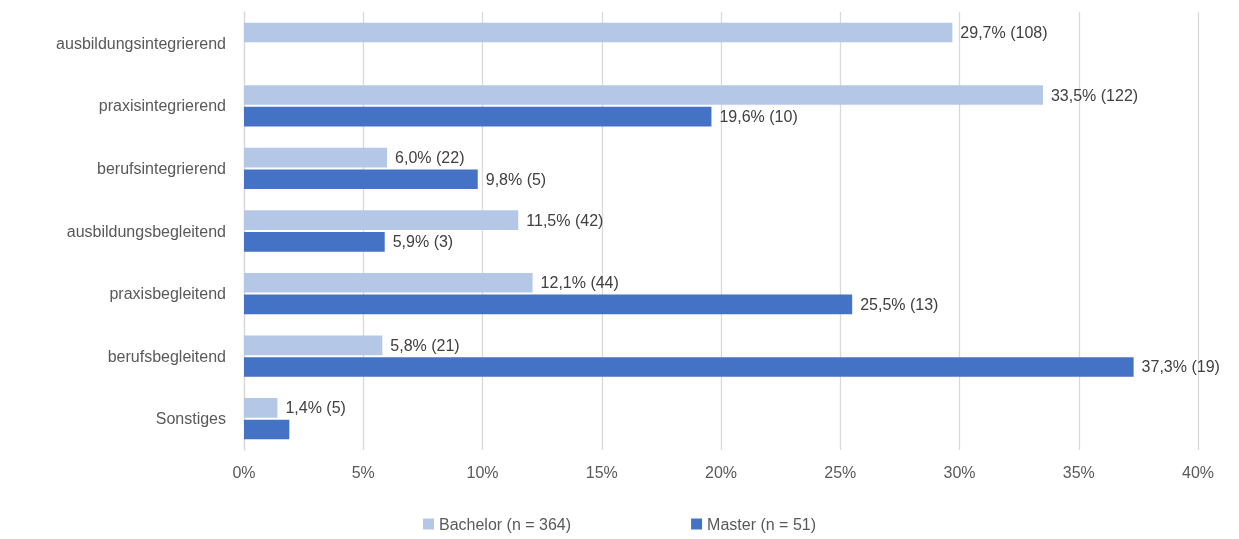 This screenshot has height=539, width=1239. What do you see at coordinates (162, 106) in the screenshot?
I see `y-tick-label: praxisintegrierend` at bounding box center [162, 106].